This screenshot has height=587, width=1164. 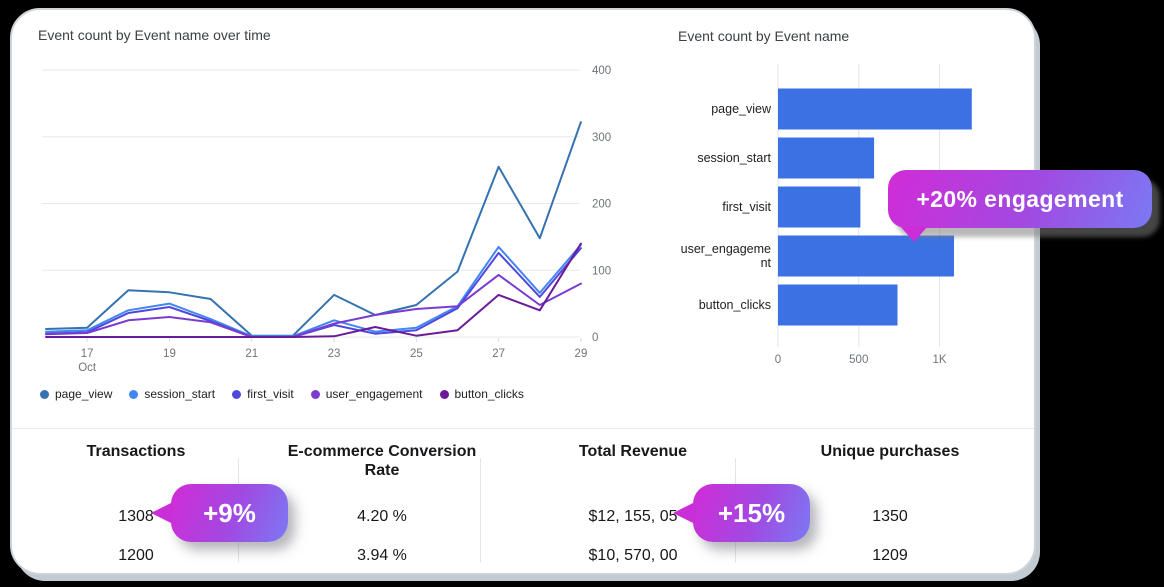 I want to click on callout-engagement-label: +20% engagement, so click(x=1020, y=198).